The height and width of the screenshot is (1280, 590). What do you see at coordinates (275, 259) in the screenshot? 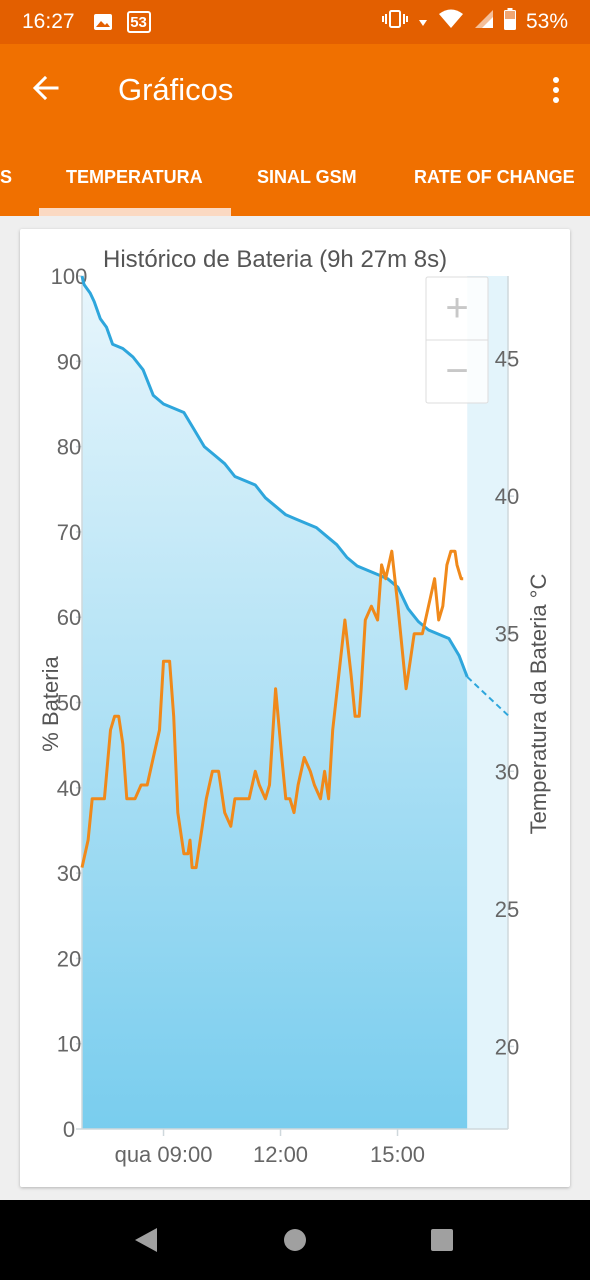
I see `chart-title: Histórico de Bateria (9h 27m 8s)` at bounding box center [275, 259].